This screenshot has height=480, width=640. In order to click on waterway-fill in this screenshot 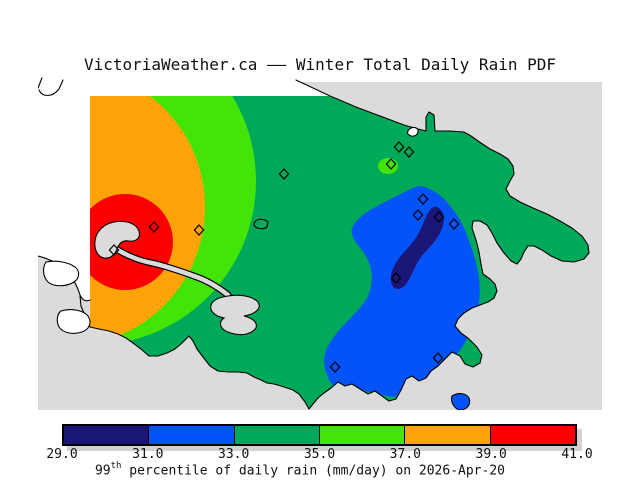, I will do `click(172, 272)`.